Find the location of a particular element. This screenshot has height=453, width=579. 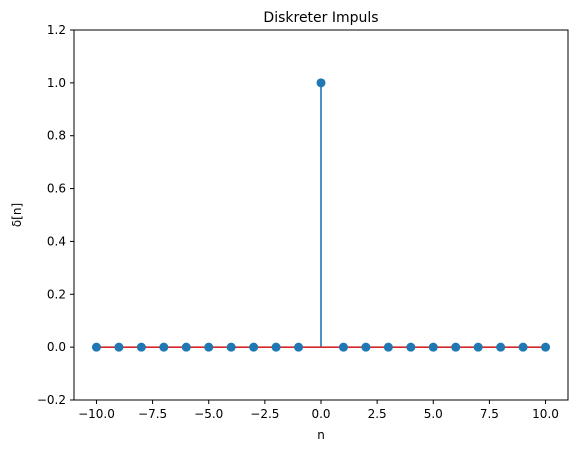

x-tick-label: −5.0 is located at coordinates (208, 414).